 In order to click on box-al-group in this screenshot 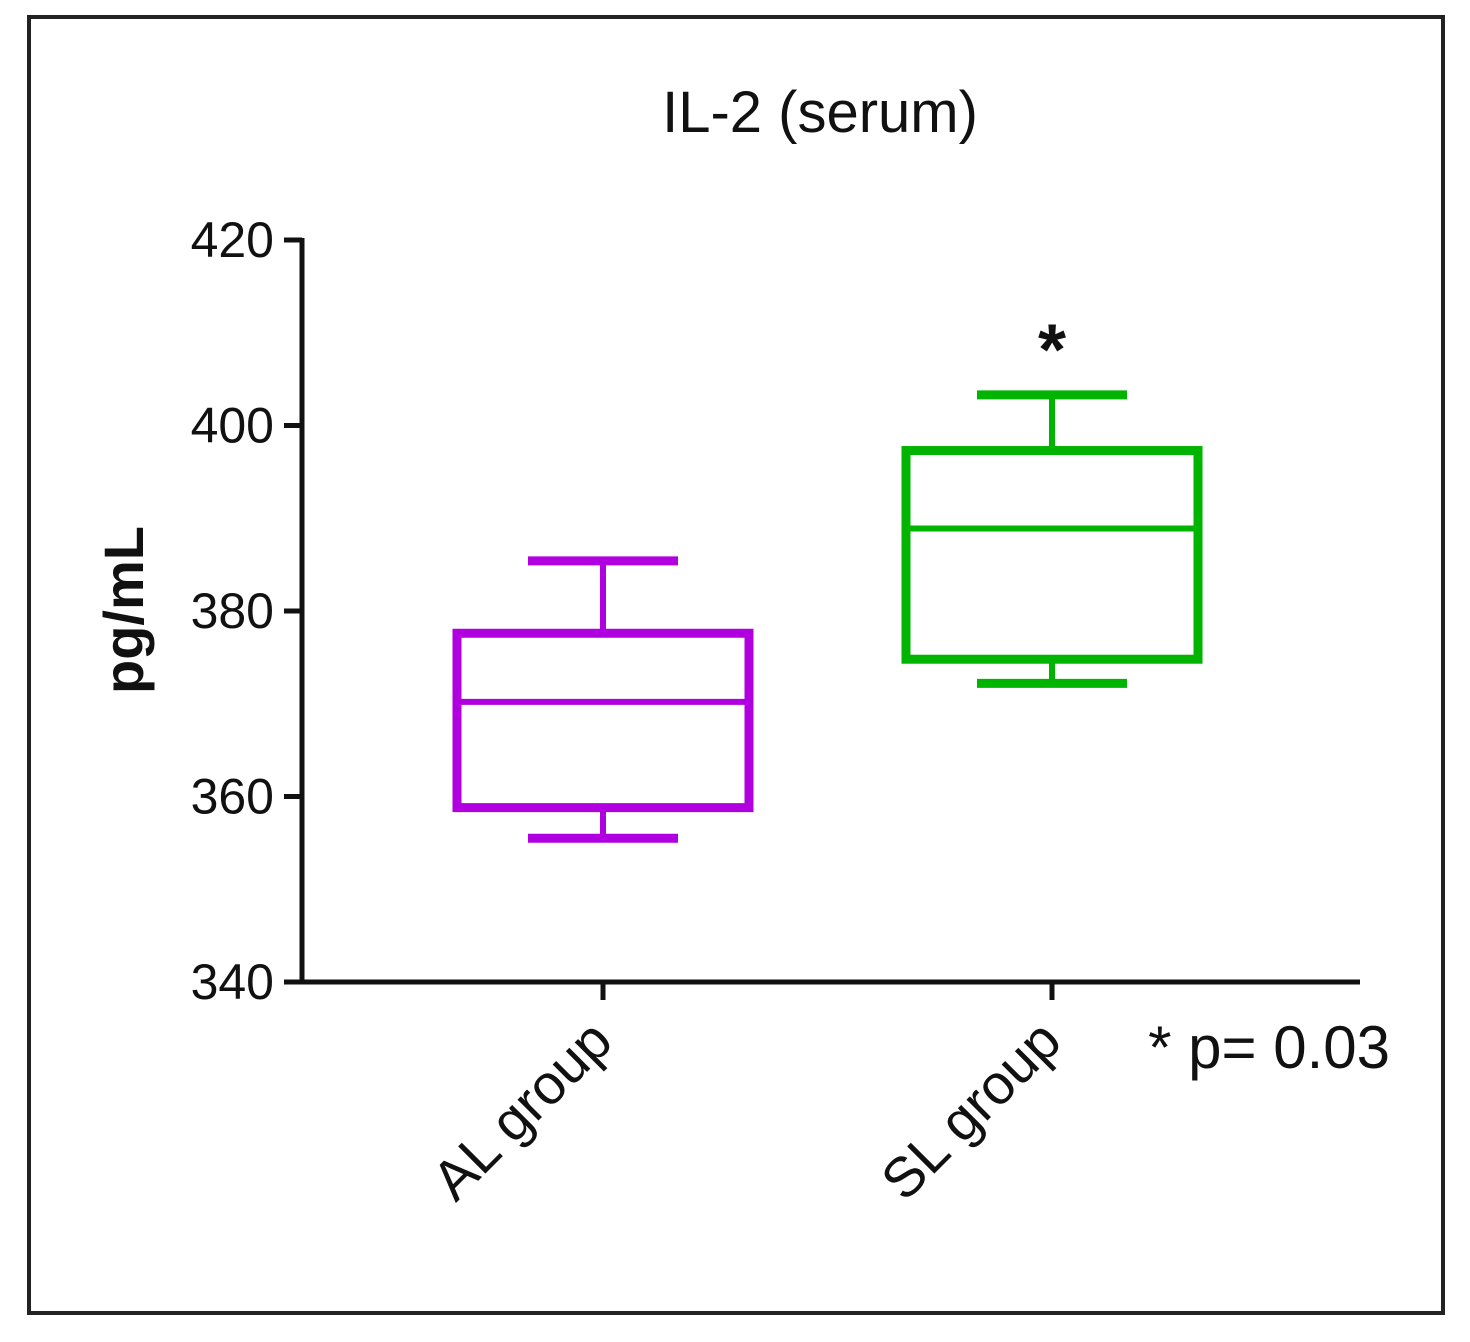, I will do `click(603, 699)`.